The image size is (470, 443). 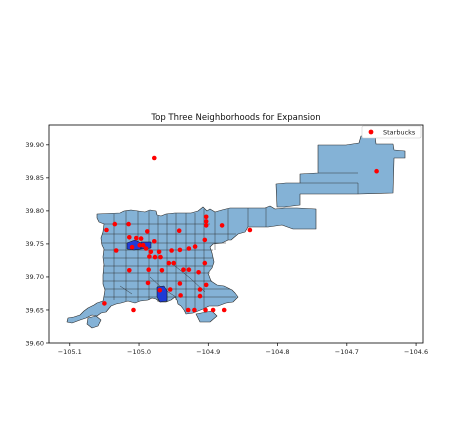 What do you see at coordinates (340, 171) in the screenshot?
I see `map-airport-region` at bounding box center [340, 171].